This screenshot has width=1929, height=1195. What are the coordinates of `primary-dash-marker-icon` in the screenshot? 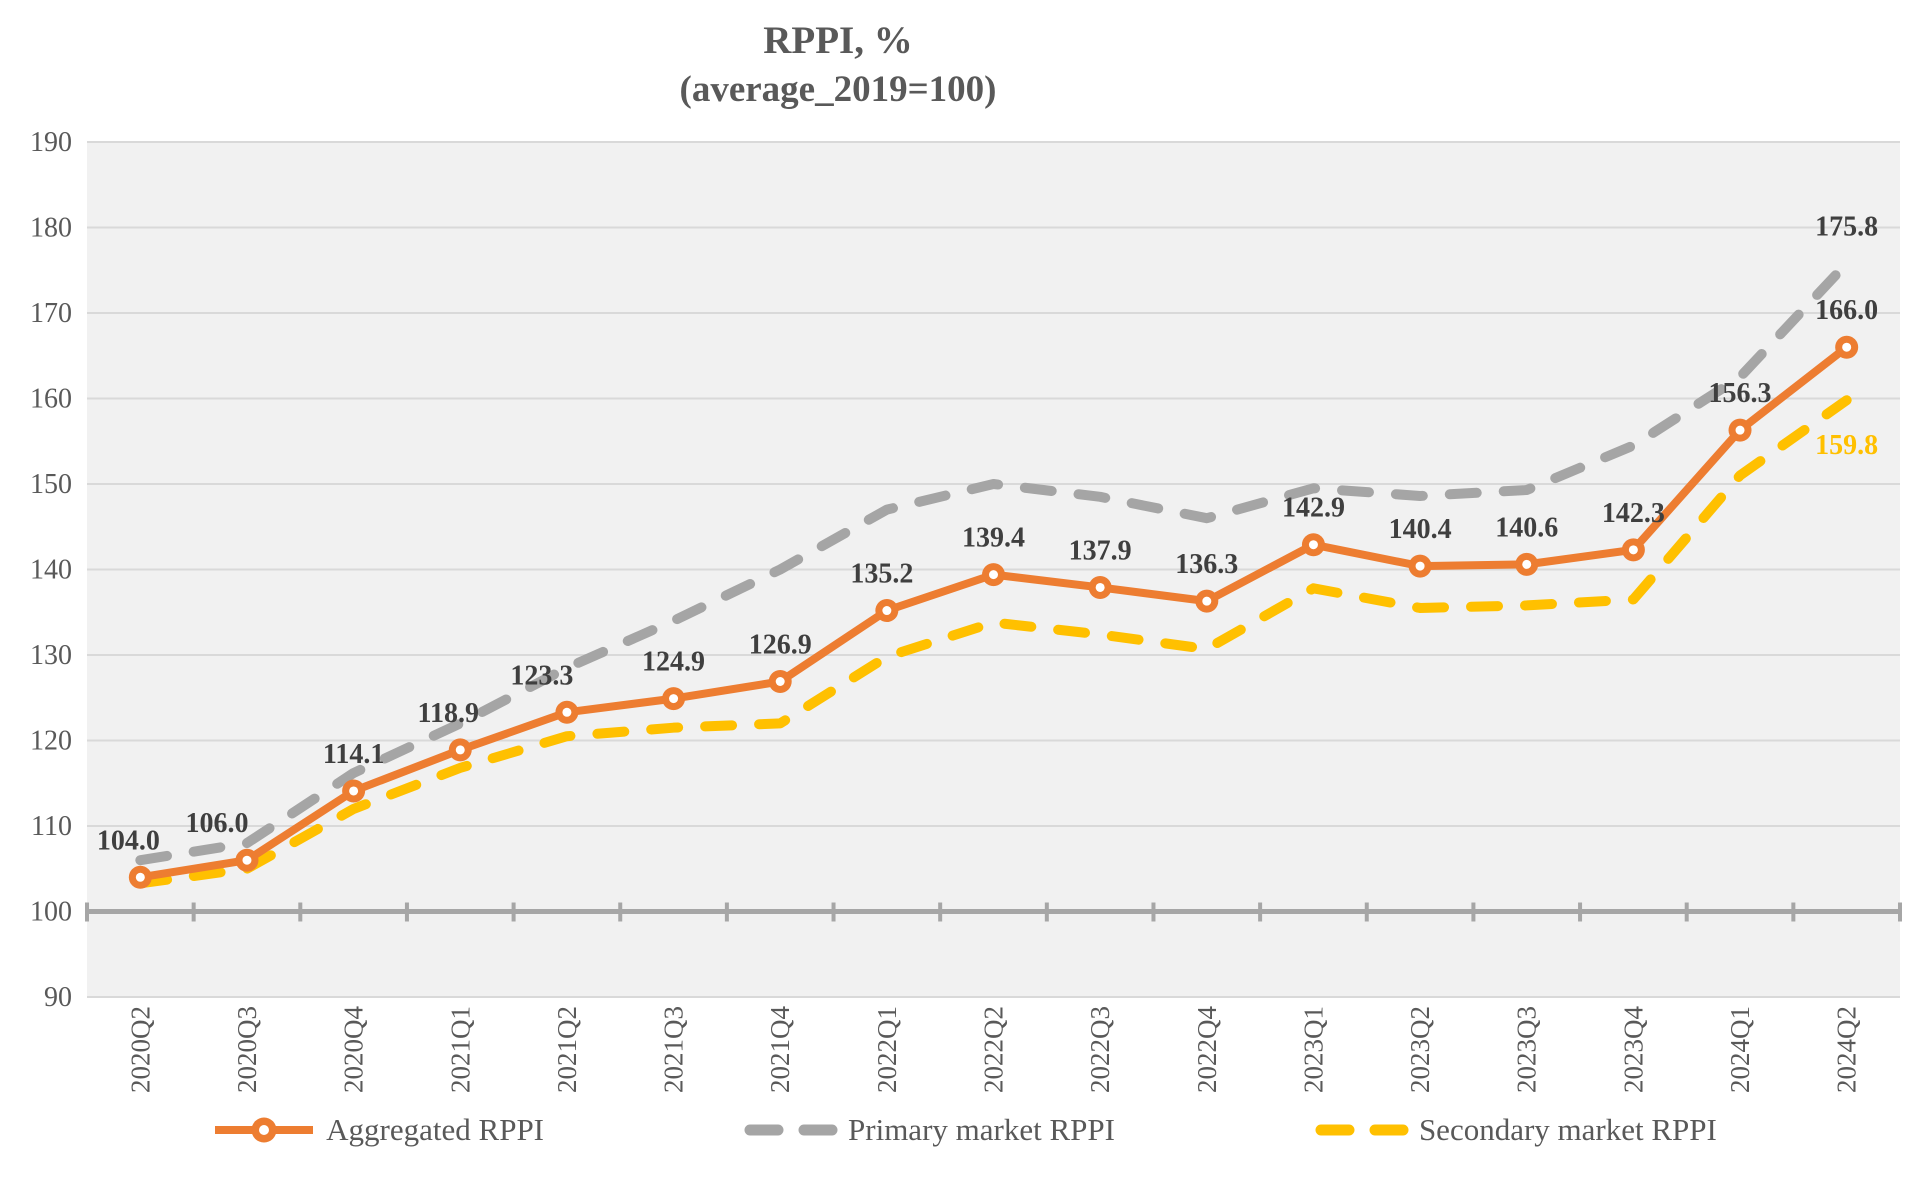 It's located at (791, 1130).